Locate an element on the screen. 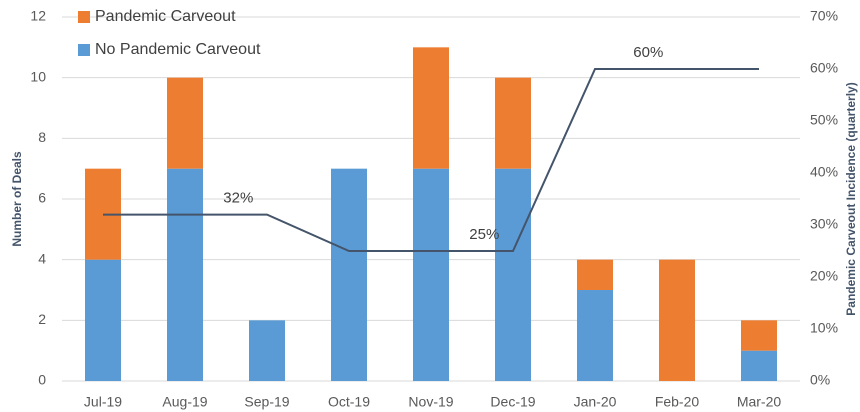  x-tick-label: Mar-20 is located at coordinates (759, 402).